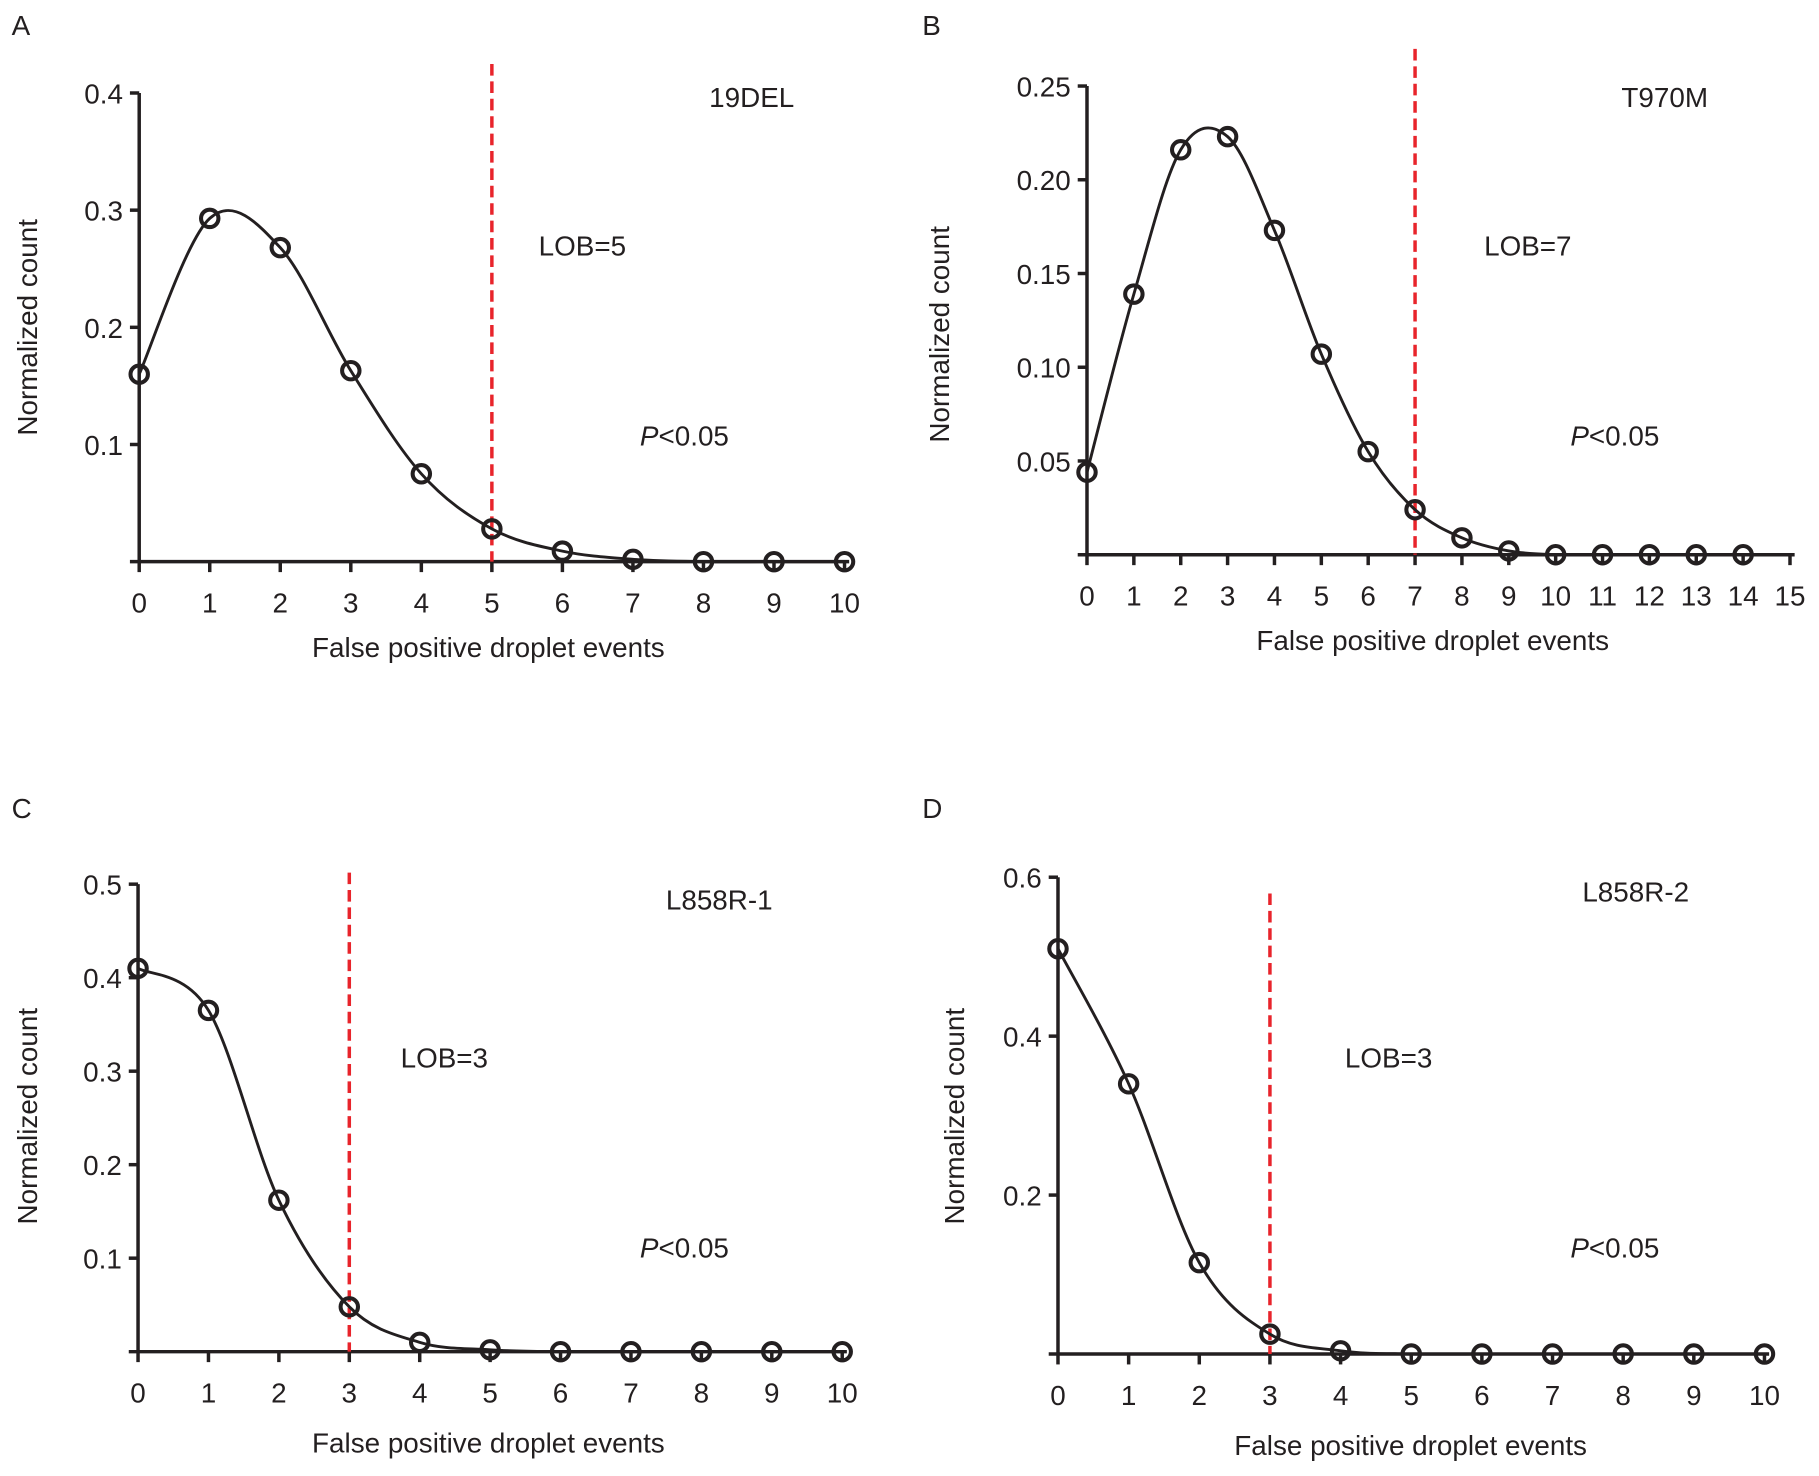 The image size is (1819, 1476). What do you see at coordinates (1044, 368) in the screenshot?
I see `y-tick-label: 0.10` at bounding box center [1044, 368].